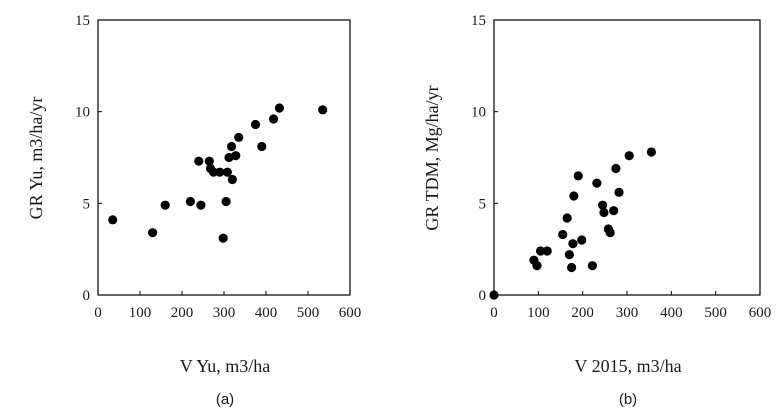  Describe the element at coordinates (225, 399) in the screenshot. I see `panel-label-a: (a)` at that location.